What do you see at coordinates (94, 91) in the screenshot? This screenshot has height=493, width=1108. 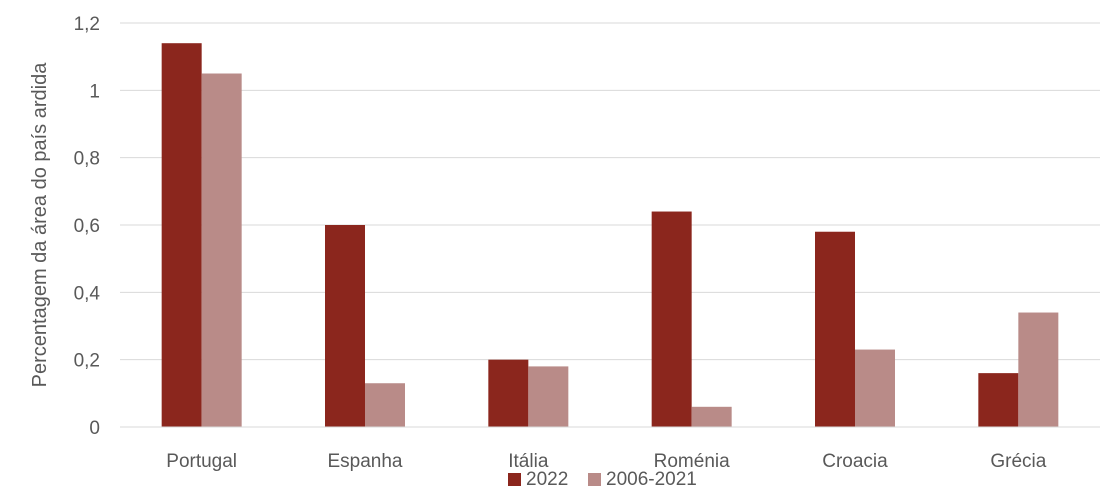 I see `y-tick-label: 1` at bounding box center [94, 91].